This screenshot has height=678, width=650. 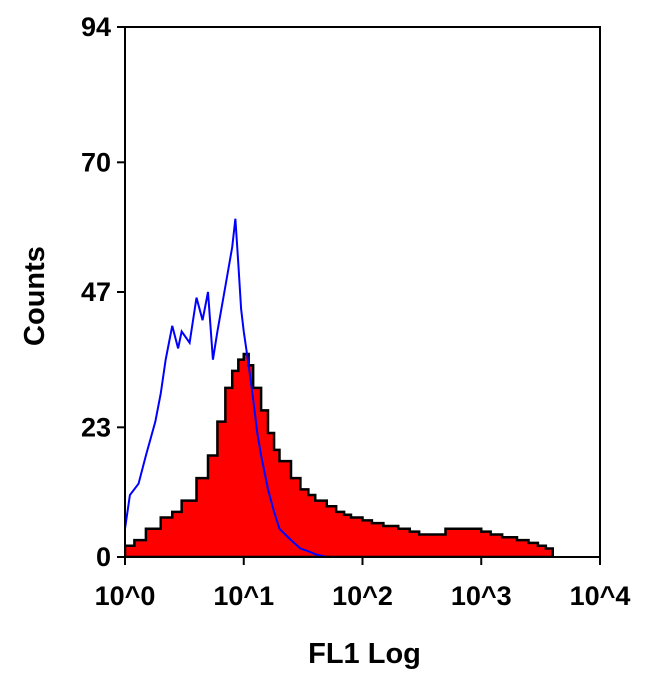 What do you see at coordinates (125, 596) in the screenshot?
I see `x-tick-label: 10^0` at bounding box center [125, 596].